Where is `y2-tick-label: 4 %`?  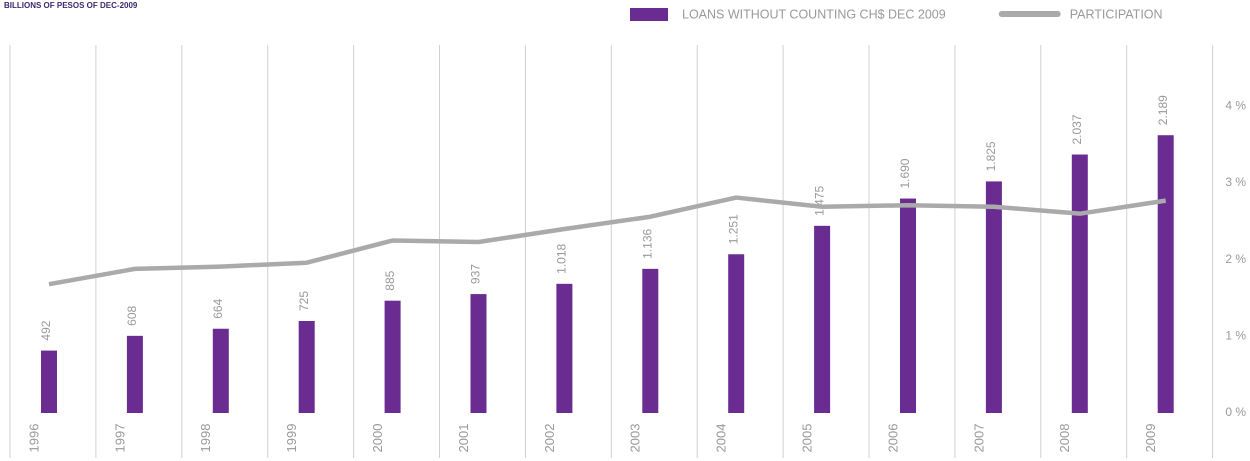
y2-tick-label: 4 % is located at coordinates (1235, 106).